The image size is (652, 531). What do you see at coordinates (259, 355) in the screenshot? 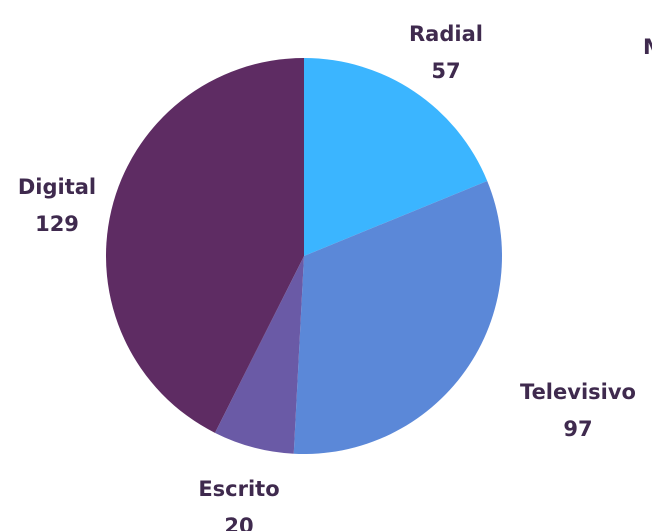
I see `pie-slice-escrito` at bounding box center [259, 355].